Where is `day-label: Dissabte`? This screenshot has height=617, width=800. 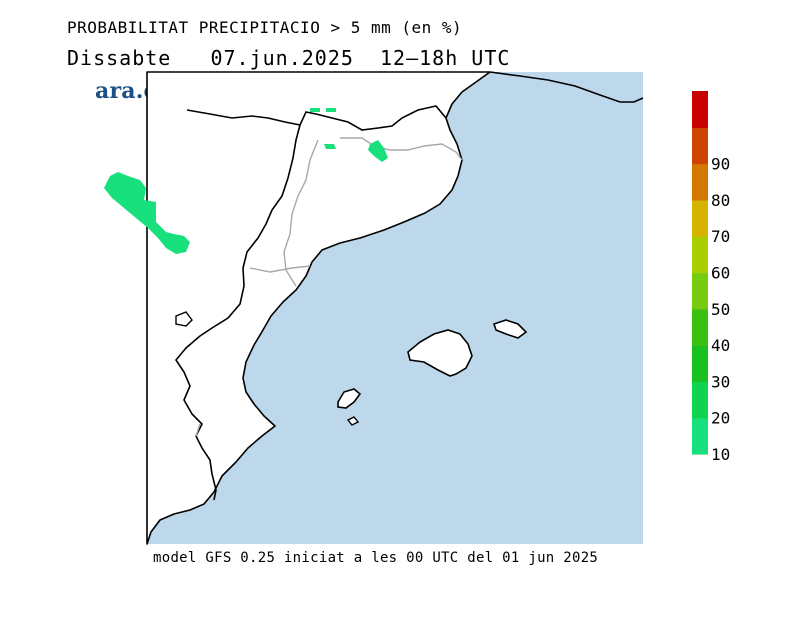
day-label: Dissabte is located at coordinates (119, 58).